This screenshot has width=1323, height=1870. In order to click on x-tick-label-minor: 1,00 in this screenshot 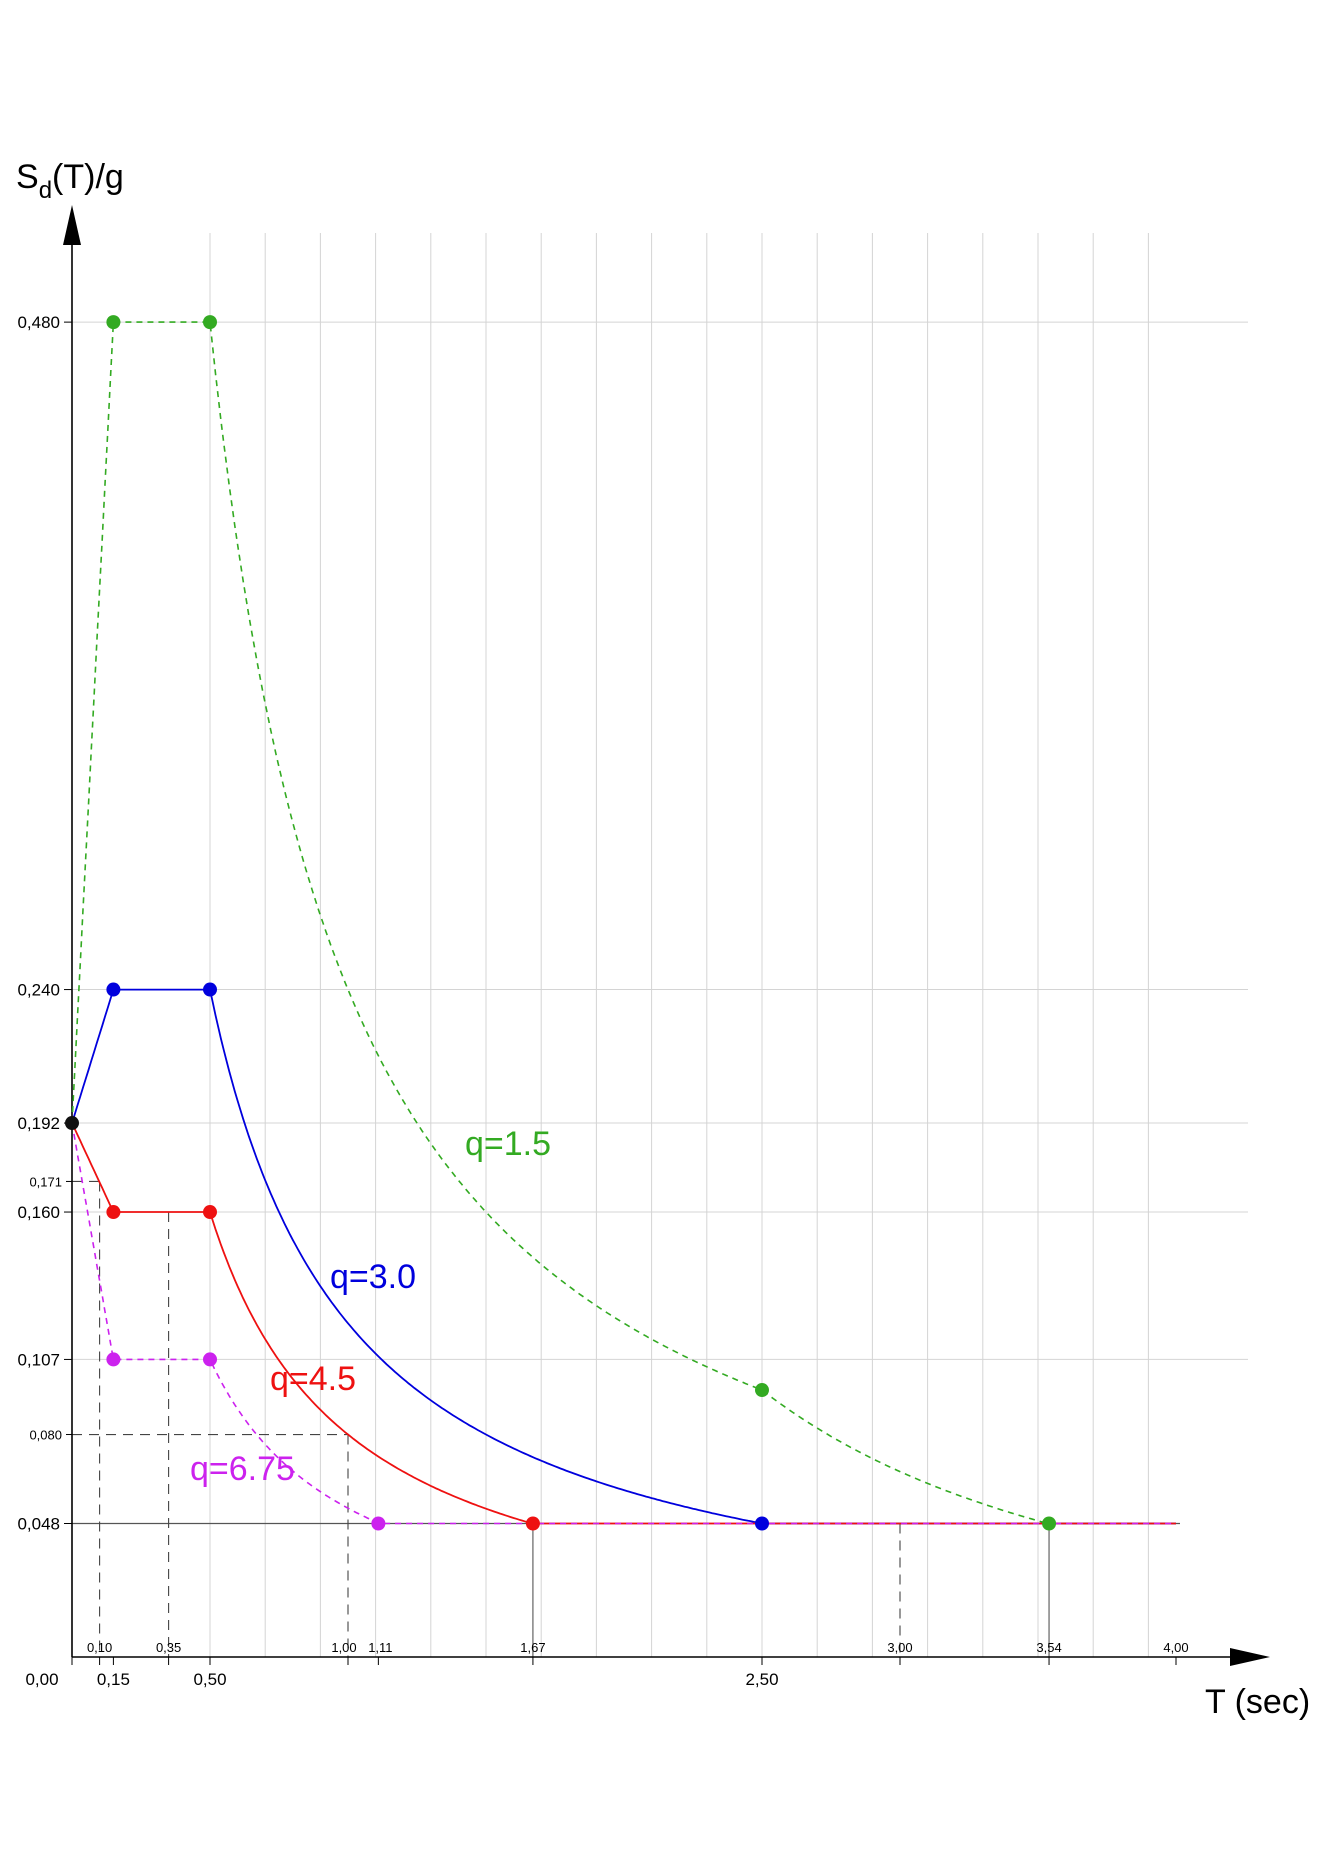, I will do `click(343, 1647)`.